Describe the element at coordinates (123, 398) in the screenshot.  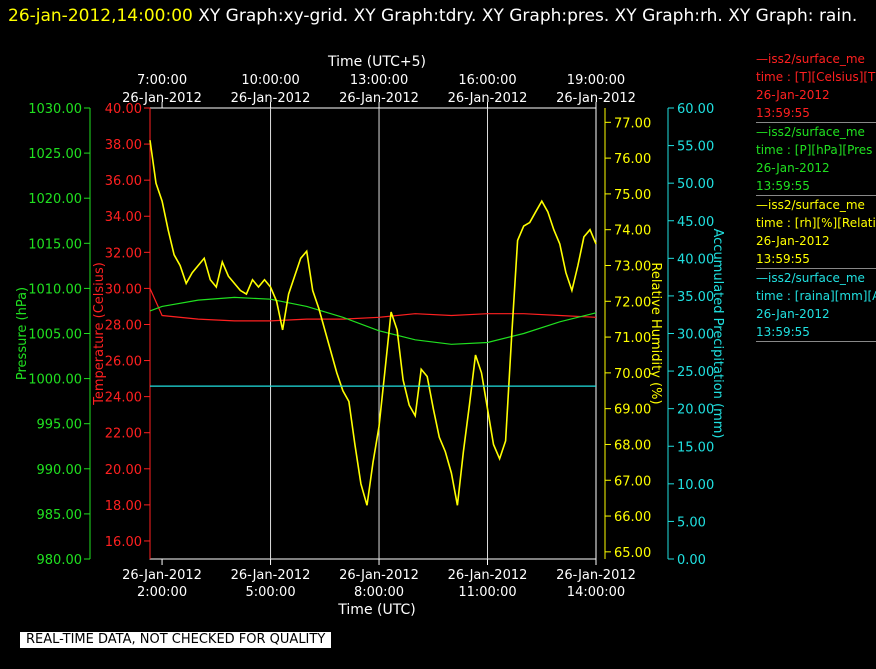
I see `y-tick-label: 24.00` at that location.